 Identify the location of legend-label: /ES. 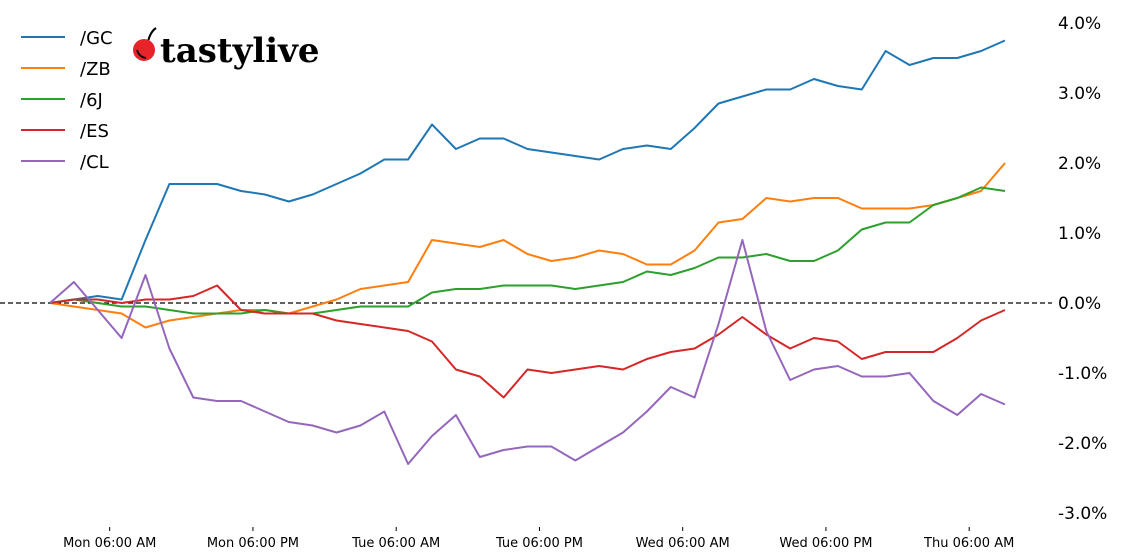
(94, 131).